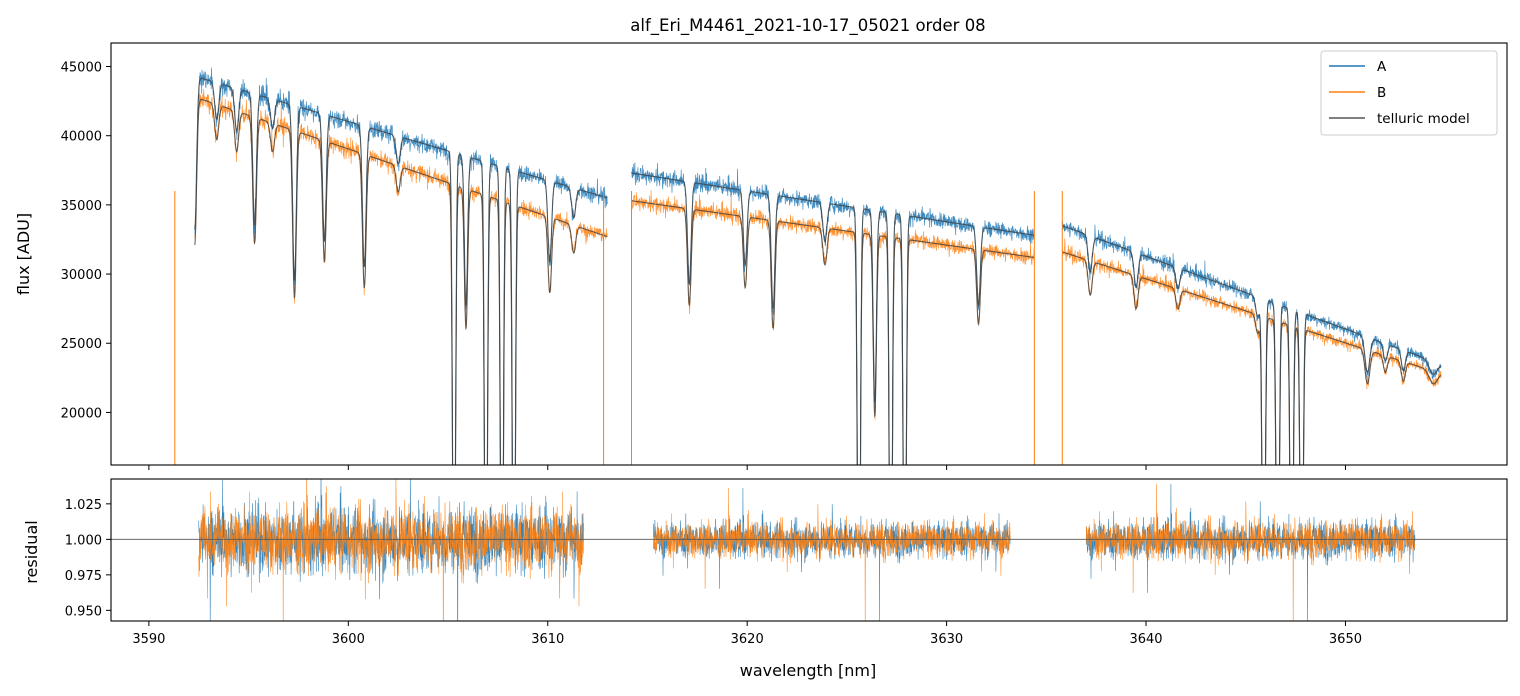 The height and width of the screenshot is (696, 1520). What do you see at coordinates (81, 275) in the screenshot?
I see `flux-y-tick-label: 30000` at bounding box center [81, 275].